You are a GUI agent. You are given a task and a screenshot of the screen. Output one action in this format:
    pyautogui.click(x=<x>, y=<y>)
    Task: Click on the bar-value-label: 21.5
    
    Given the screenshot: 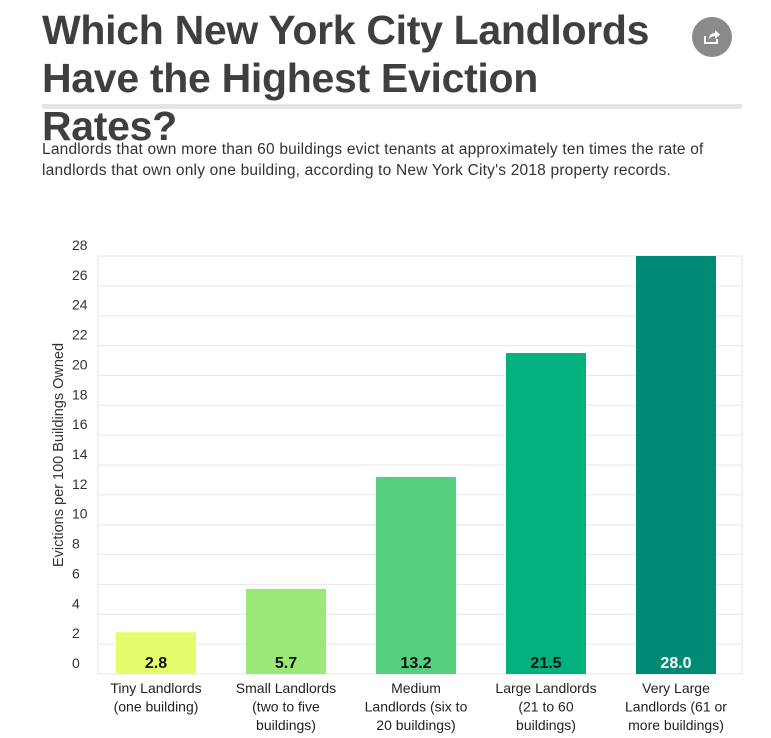 What is the action you would take?
    pyautogui.click(x=545, y=663)
    